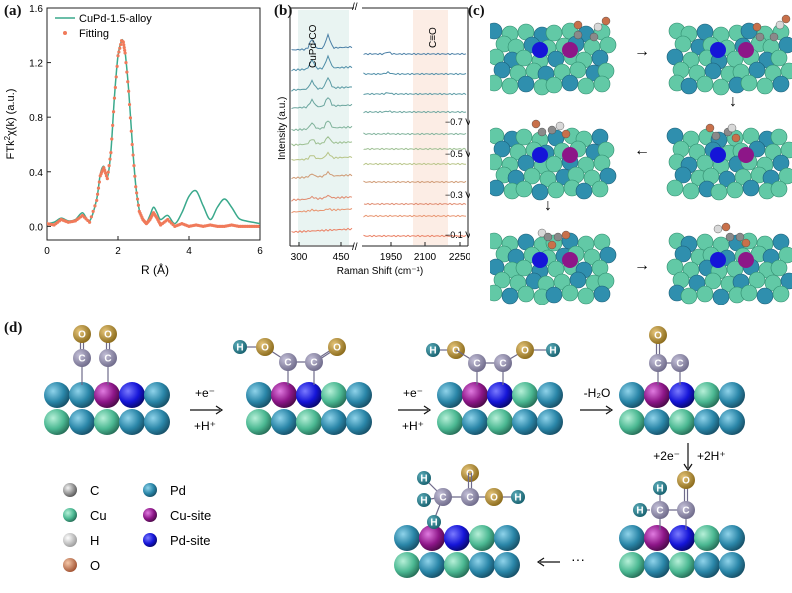  Describe the element at coordinates (457, 154) in the screenshot. I see `potential-label-2: −0.5 V` at that location.